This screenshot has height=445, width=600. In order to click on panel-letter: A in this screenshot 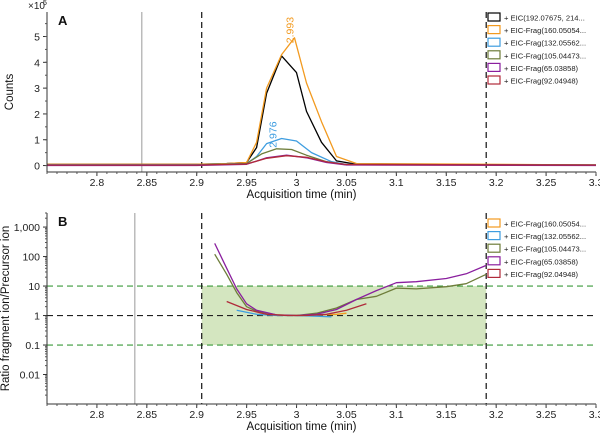, I will do `click(63, 20)`.